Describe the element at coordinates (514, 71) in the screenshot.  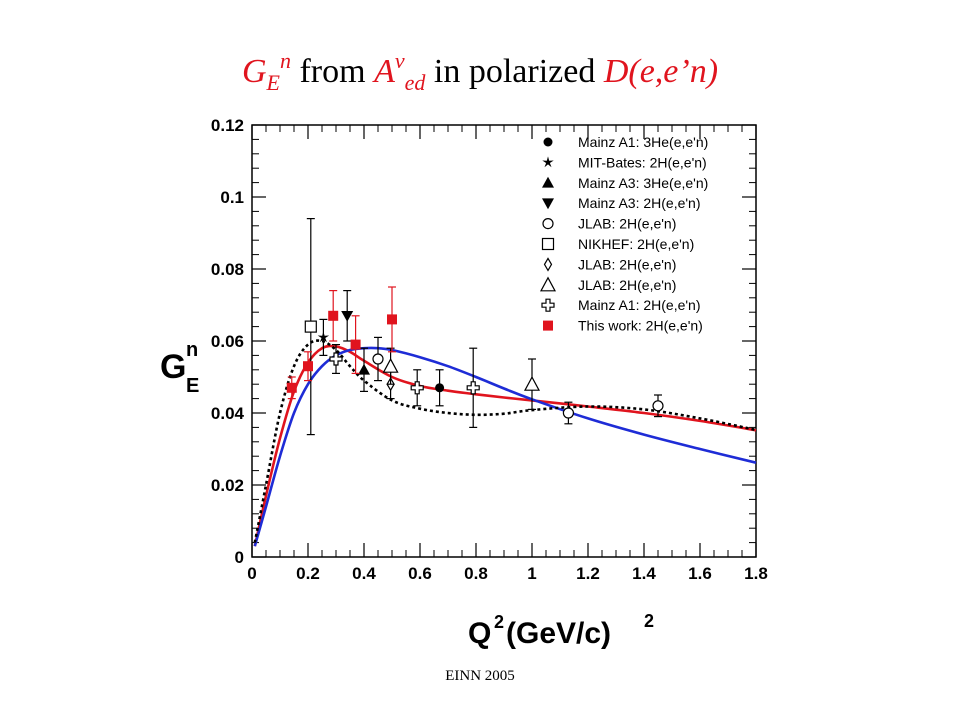
I see `title-in-polarized: in polarized` at that location.